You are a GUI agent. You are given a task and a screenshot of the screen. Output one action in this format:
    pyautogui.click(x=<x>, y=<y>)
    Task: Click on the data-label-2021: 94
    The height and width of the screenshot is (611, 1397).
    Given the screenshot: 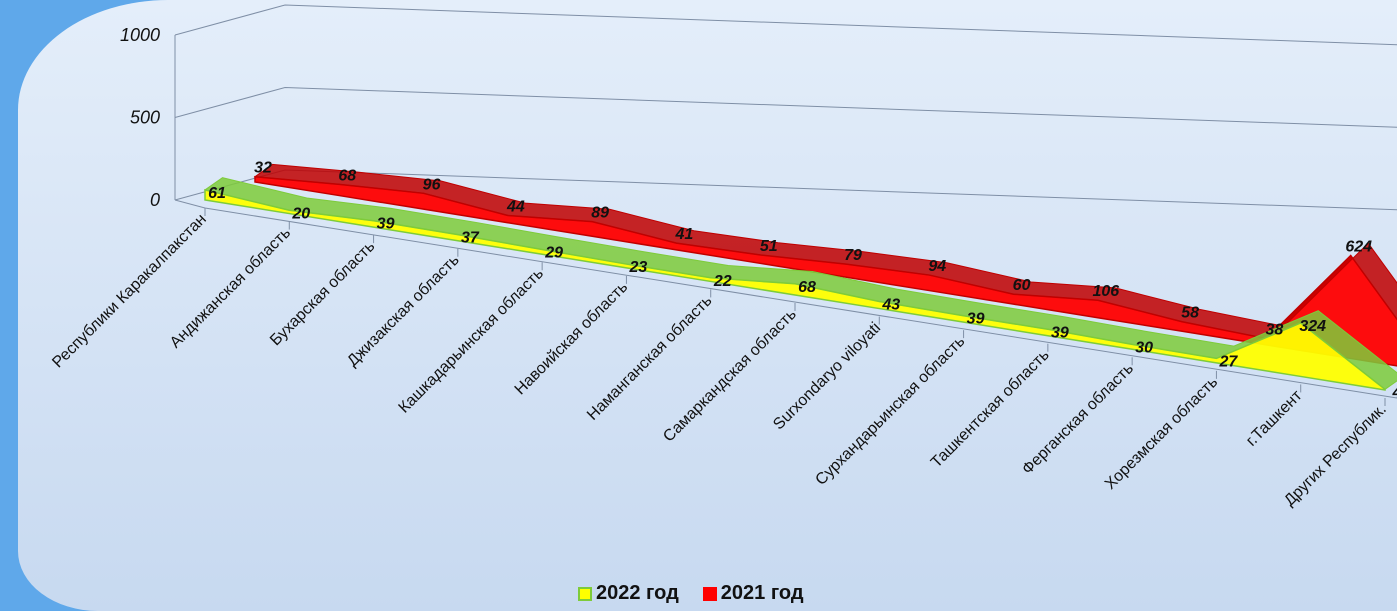 What is the action you would take?
    pyautogui.click(x=937, y=266)
    